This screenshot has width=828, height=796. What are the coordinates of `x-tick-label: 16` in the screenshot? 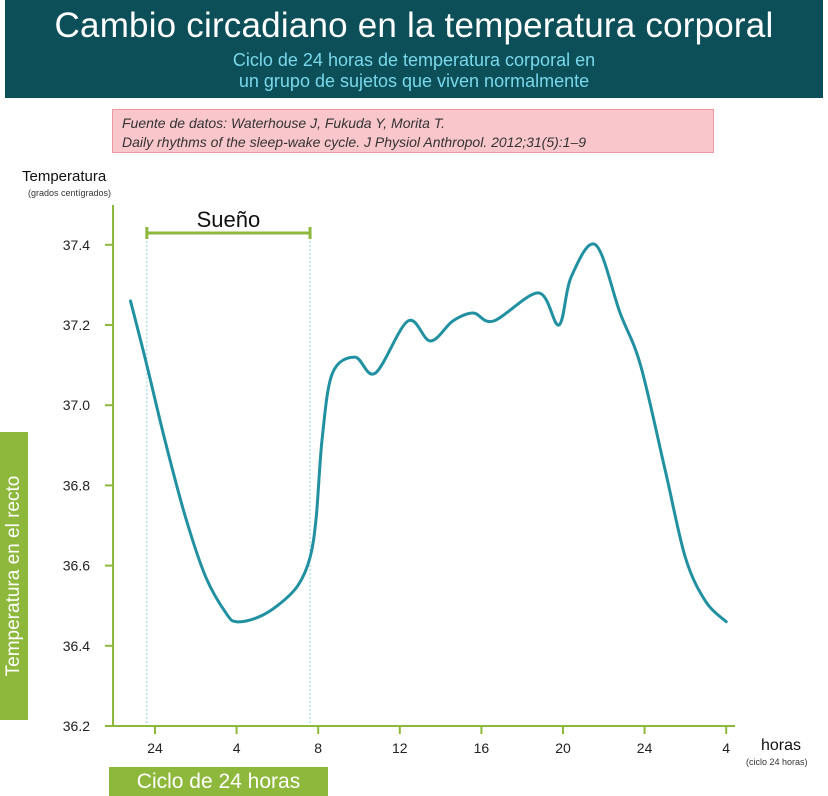 It's located at (482, 748).